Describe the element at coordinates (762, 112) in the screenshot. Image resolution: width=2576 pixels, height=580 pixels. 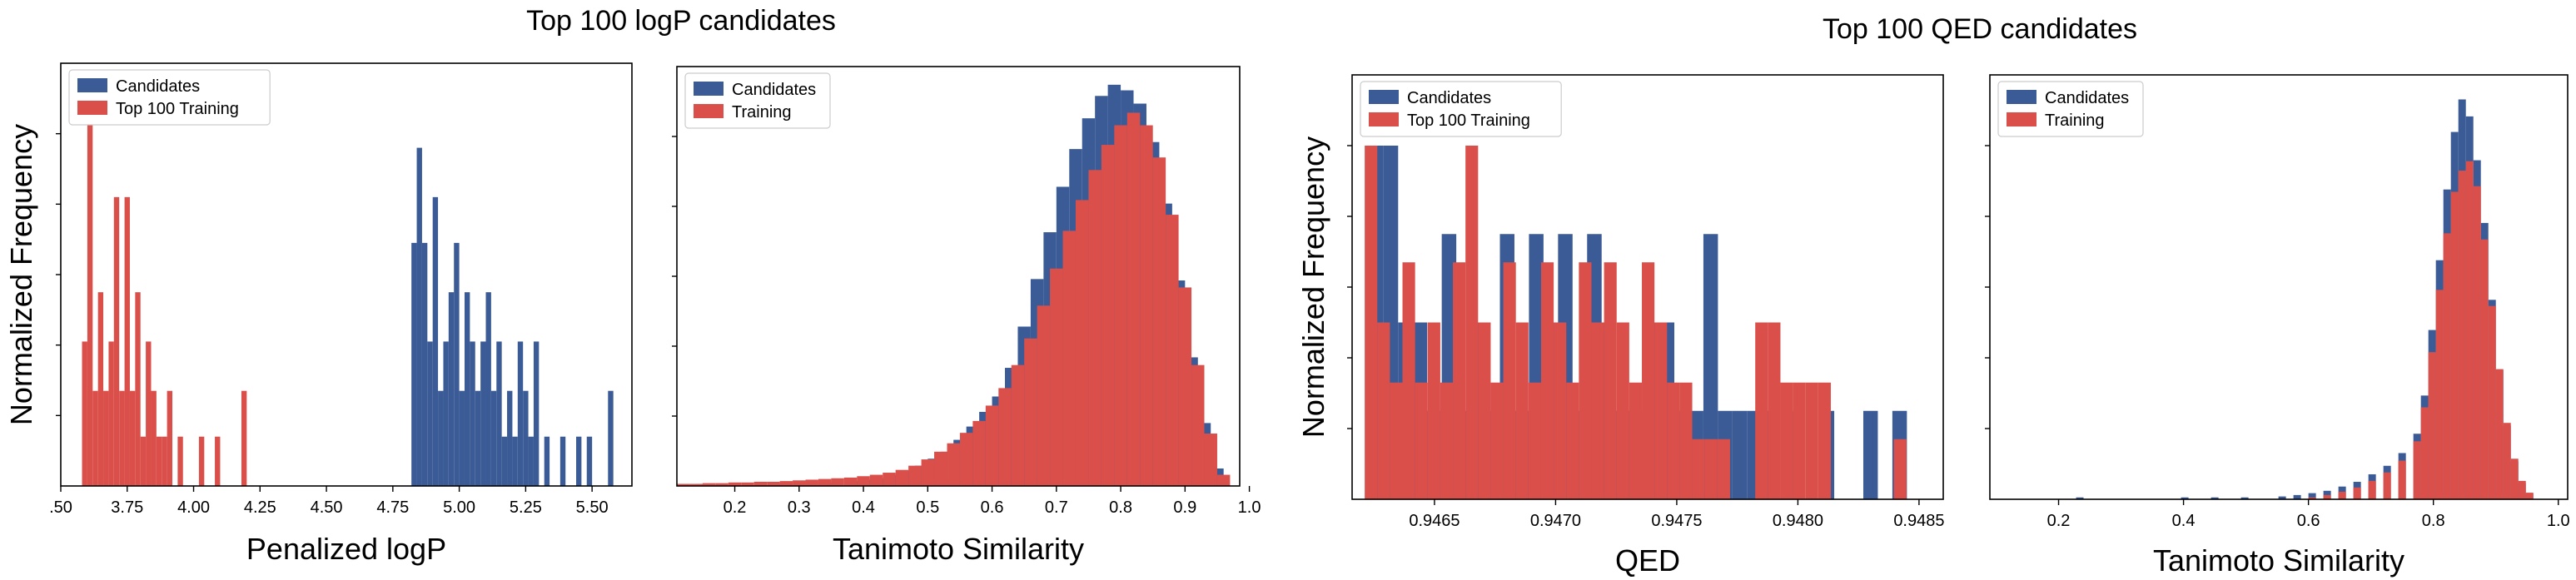
I see `legend-label: Training` at that location.